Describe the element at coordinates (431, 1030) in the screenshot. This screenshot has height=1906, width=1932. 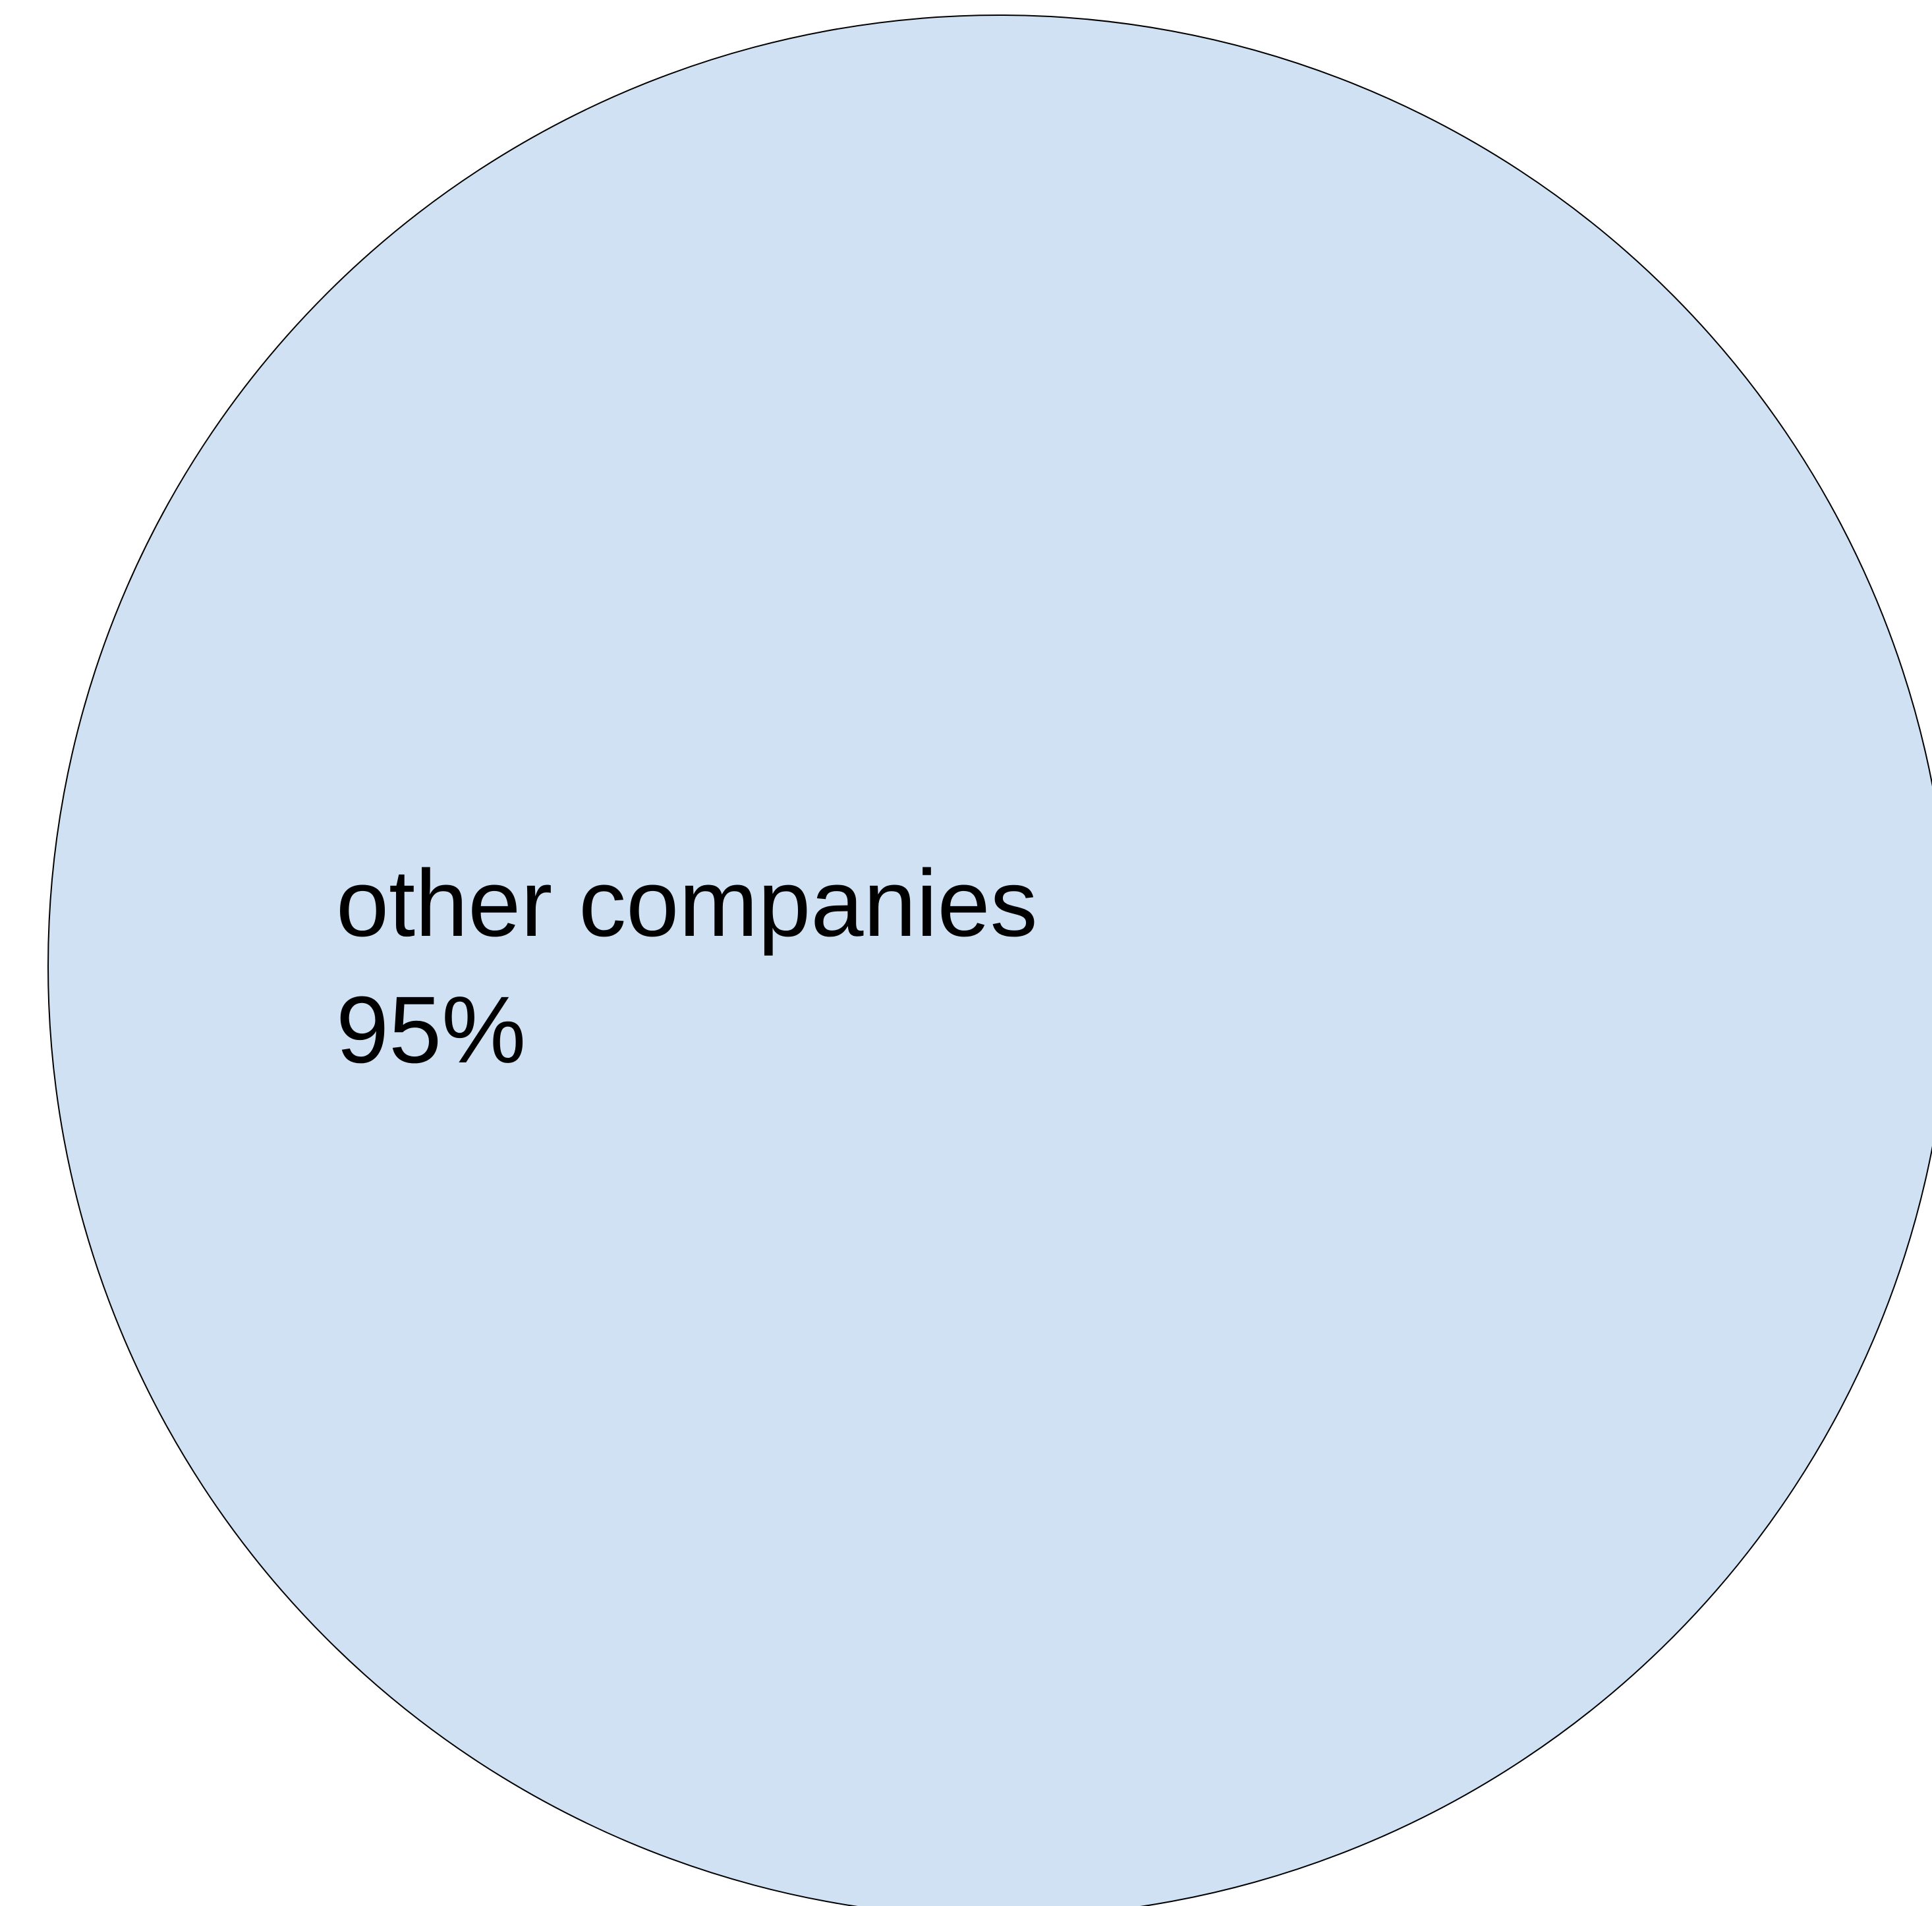
I see `slice-label-value: 95%` at that location.